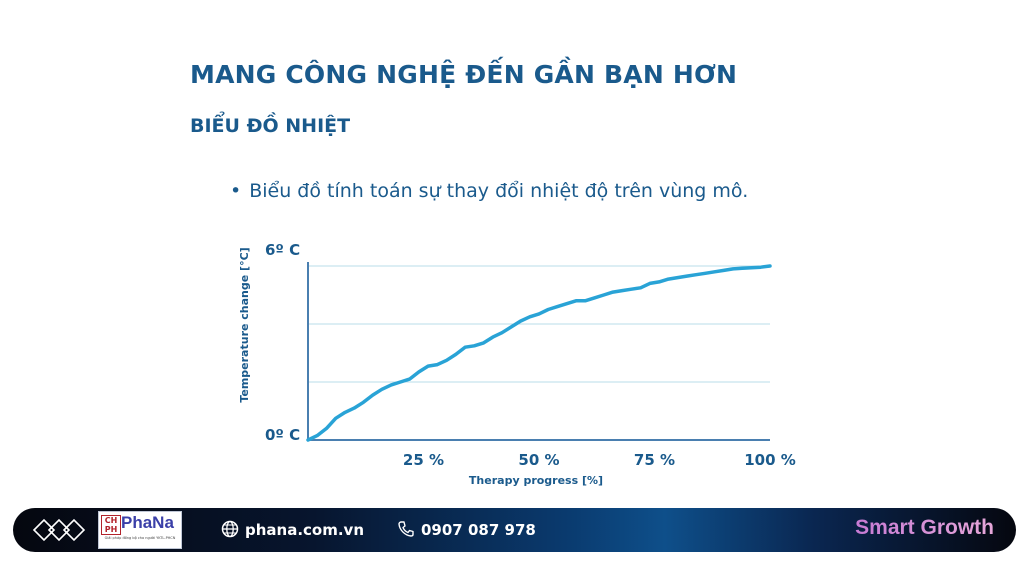 This screenshot has height=564, width=1024. I want to click on y-axis-label: Temperature change [°C], so click(244, 324).